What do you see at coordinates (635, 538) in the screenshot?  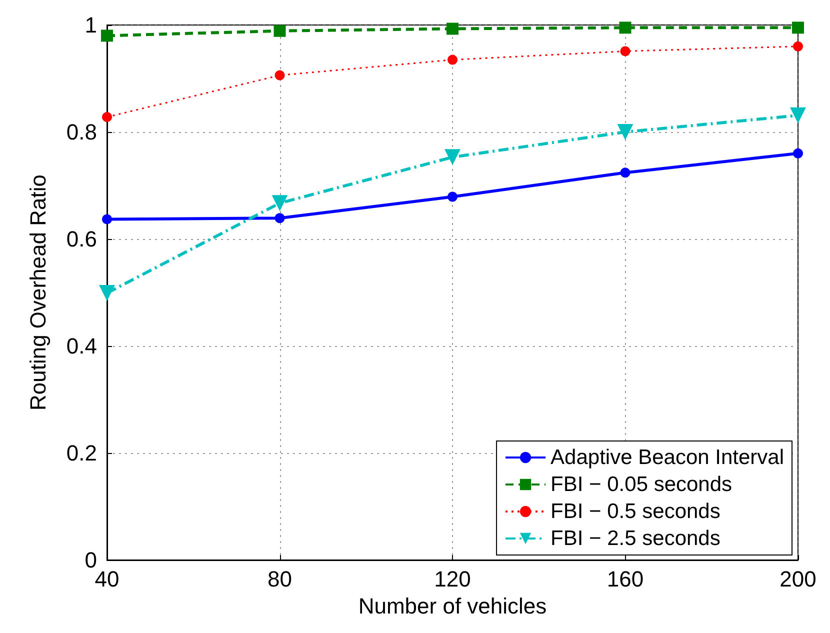 I see `legend-label: FBI − 2.5 seconds` at bounding box center [635, 538].